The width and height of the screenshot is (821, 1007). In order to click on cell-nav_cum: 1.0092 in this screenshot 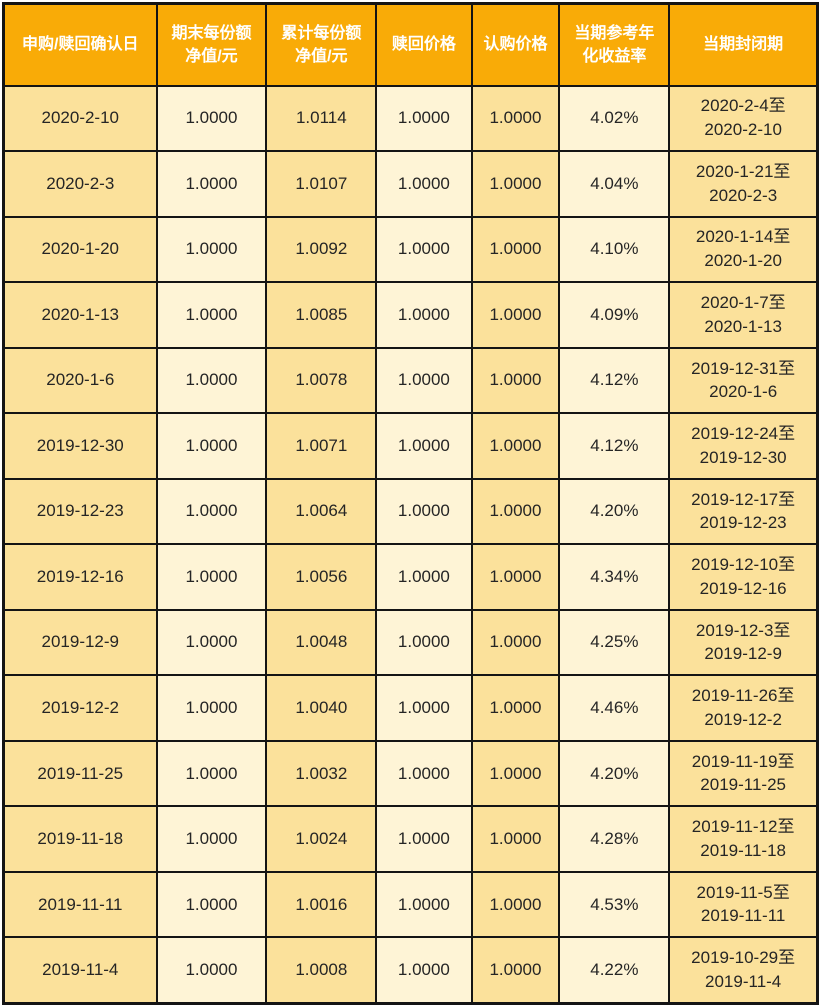, I will do `click(321, 249)`.